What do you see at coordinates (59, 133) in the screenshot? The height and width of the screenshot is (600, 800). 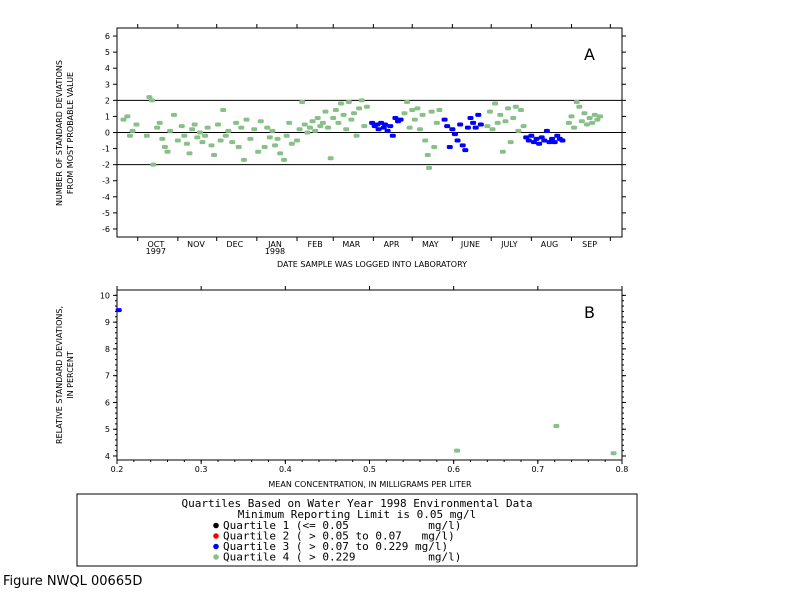 I see `panel-a-y-axis-title-line1: NUMBER OF STANDARD DEVIATIONS` at bounding box center [59, 133].